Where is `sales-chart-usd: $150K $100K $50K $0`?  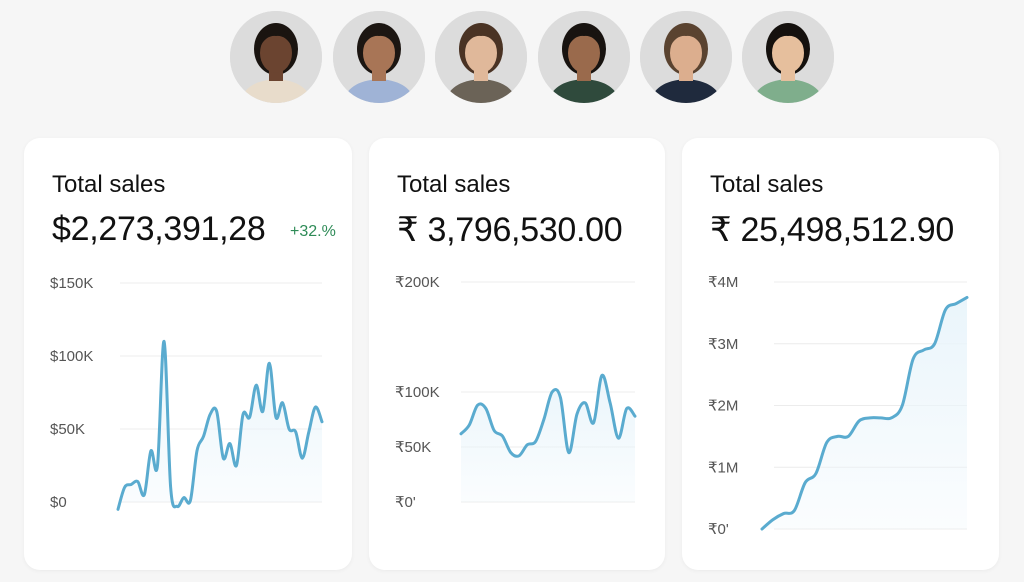 sales-chart-usd: $150K $100K $50K $0 is located at coordinates (187, 393).